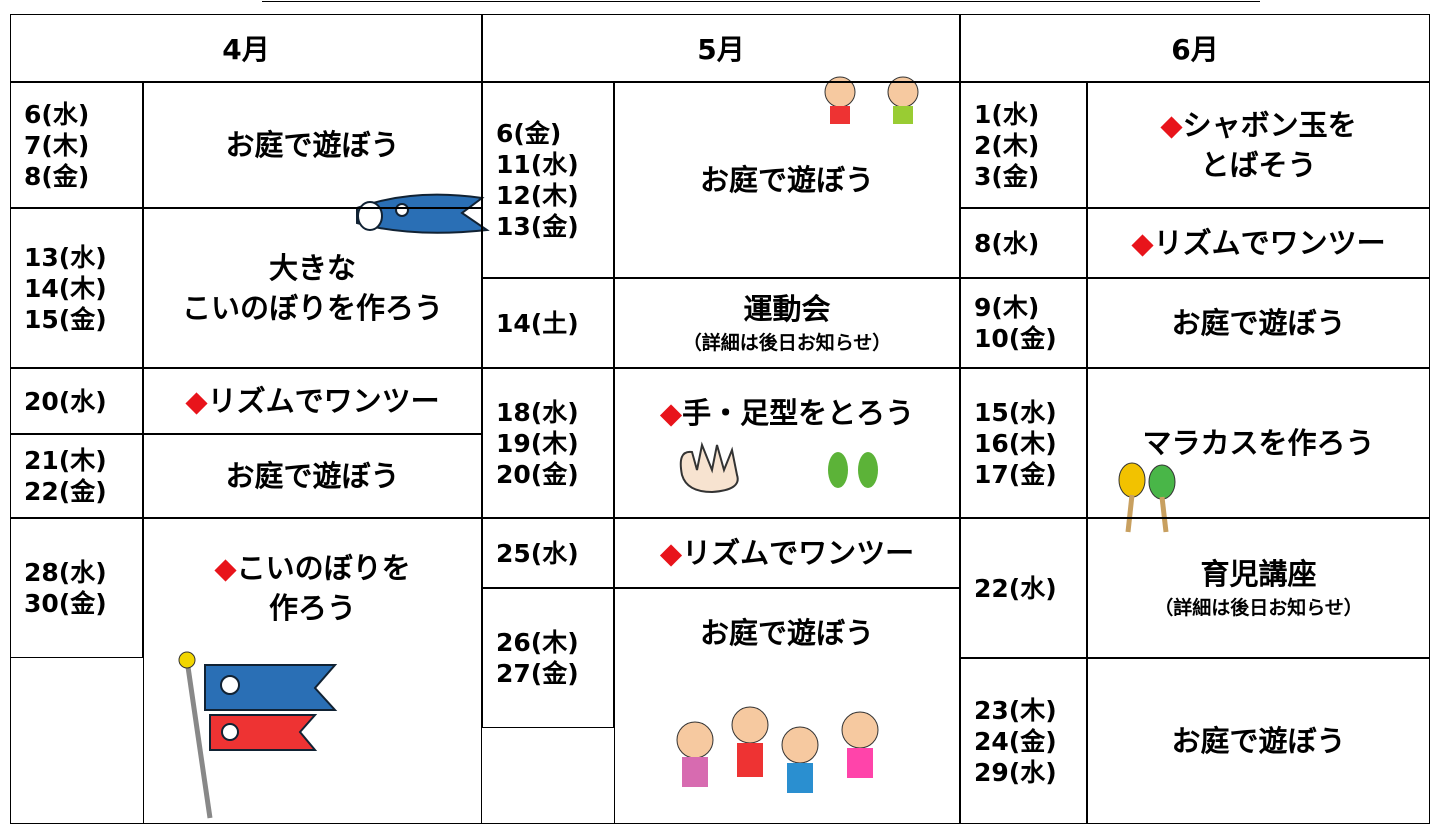 The height and width of the screenshot is (824, 1438). What do you see at coordinates (537, 323) in the screenshot?
I see `date: 14(土)` at bounding box center [537, 323].